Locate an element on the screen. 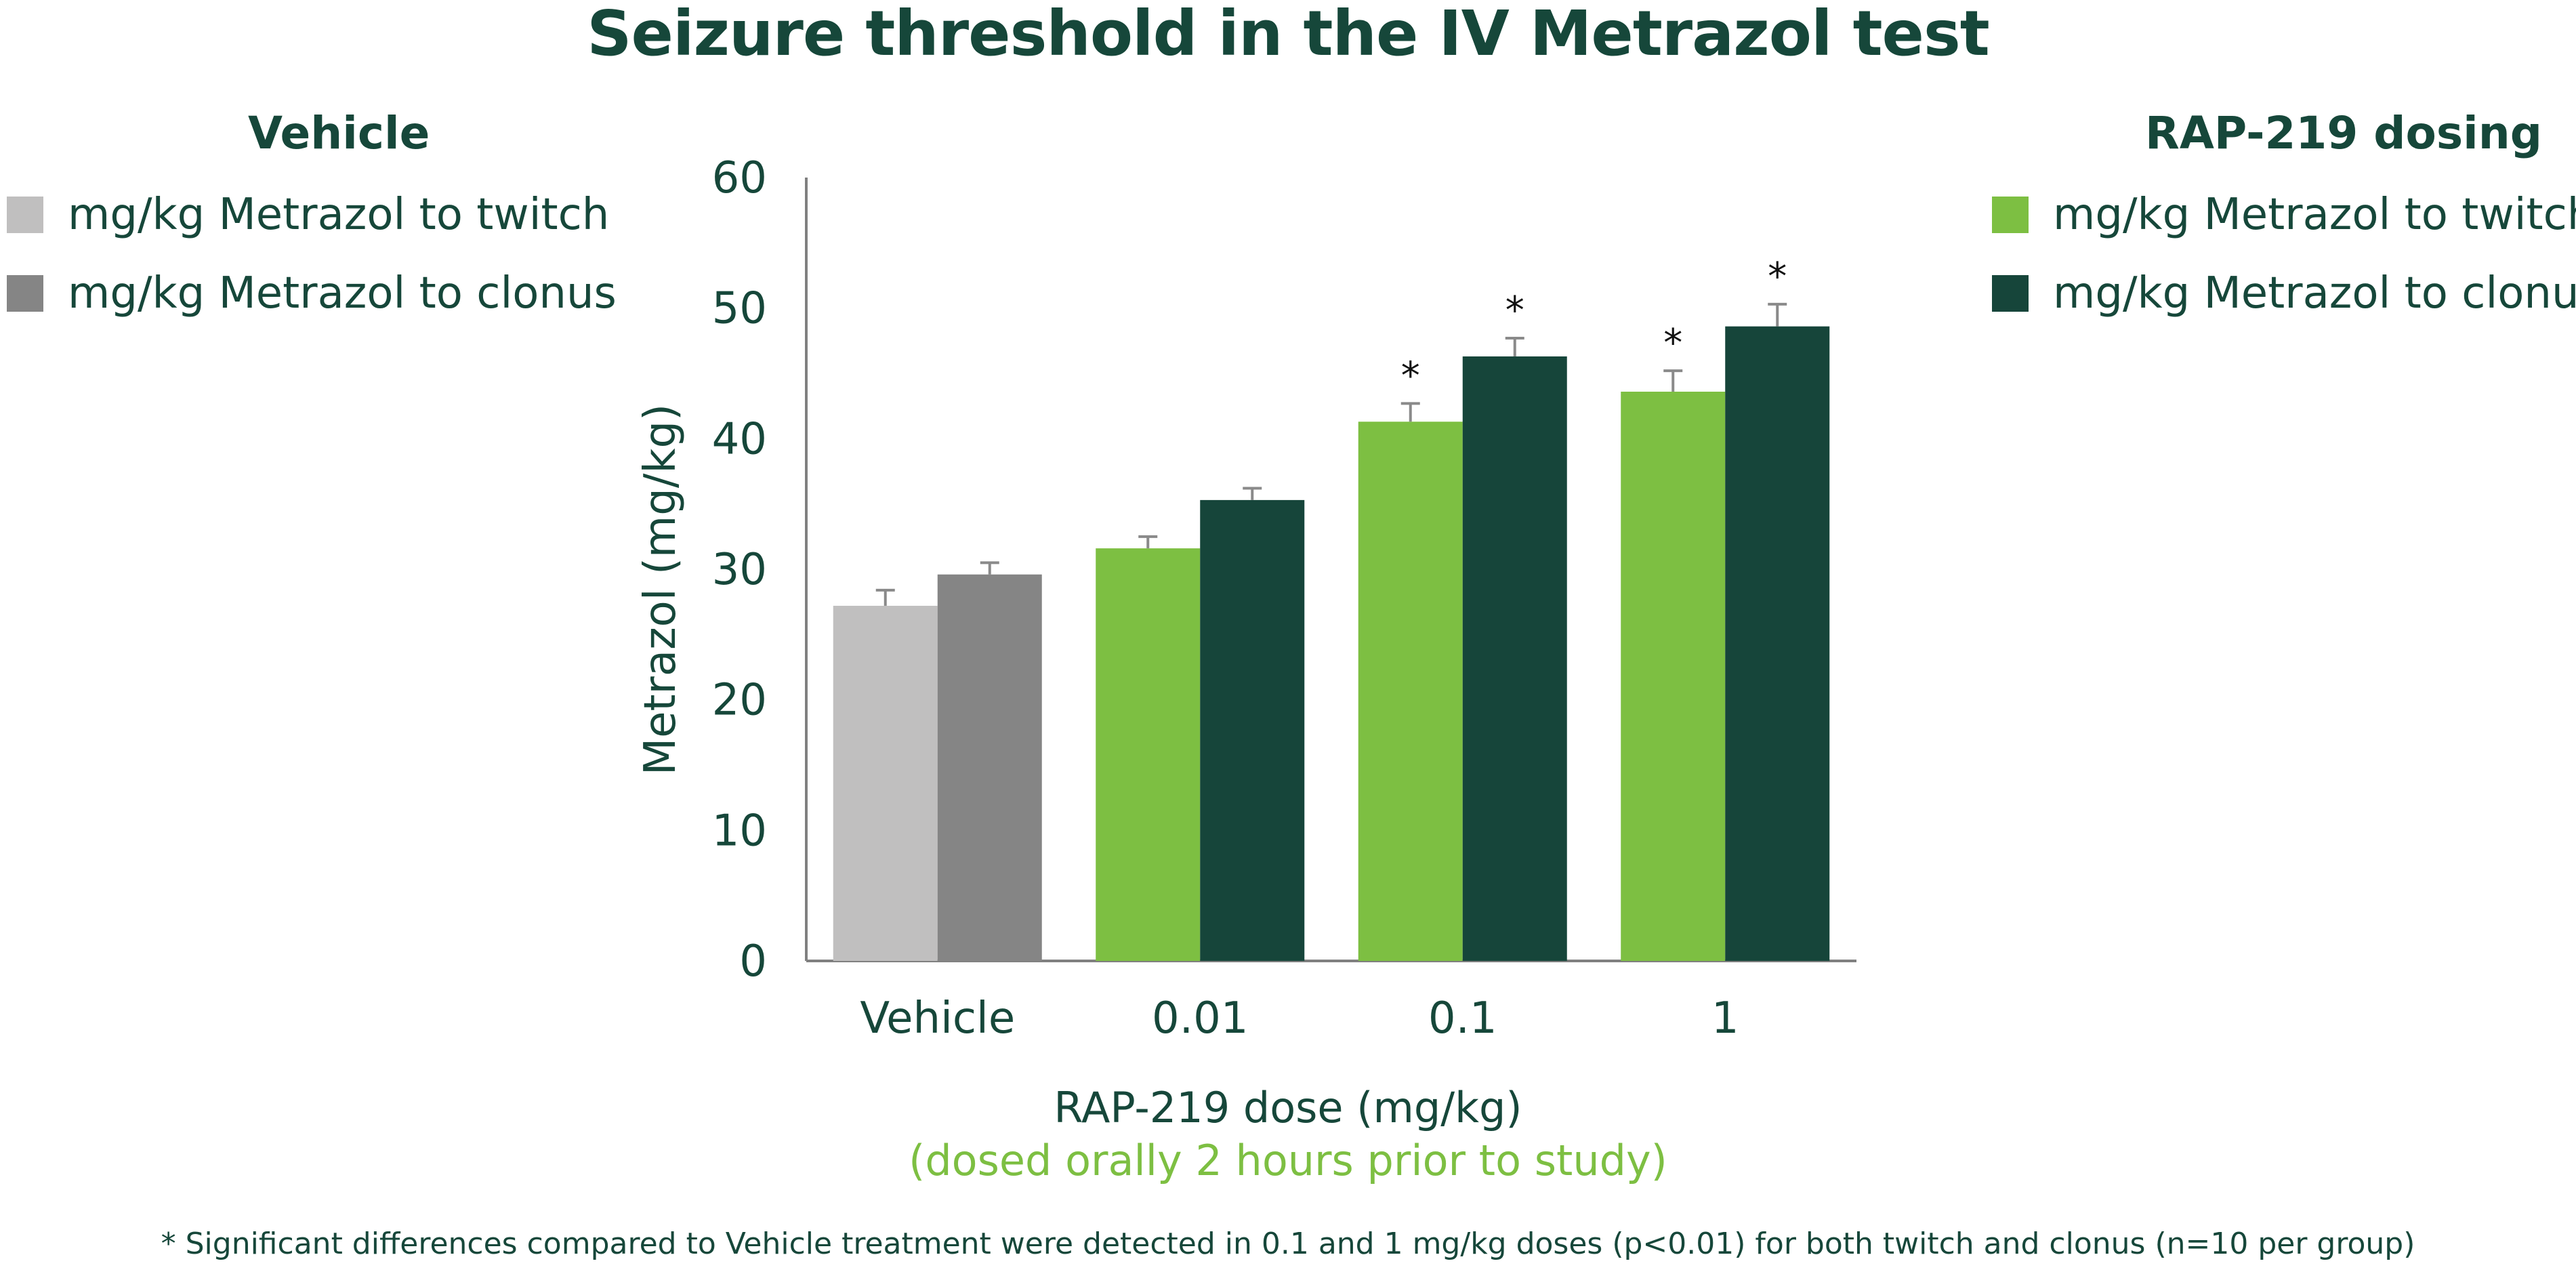 This screenshot has width=2576, height=1274. significance-star-twitch-2: * is located at coordinates (1410, 376).